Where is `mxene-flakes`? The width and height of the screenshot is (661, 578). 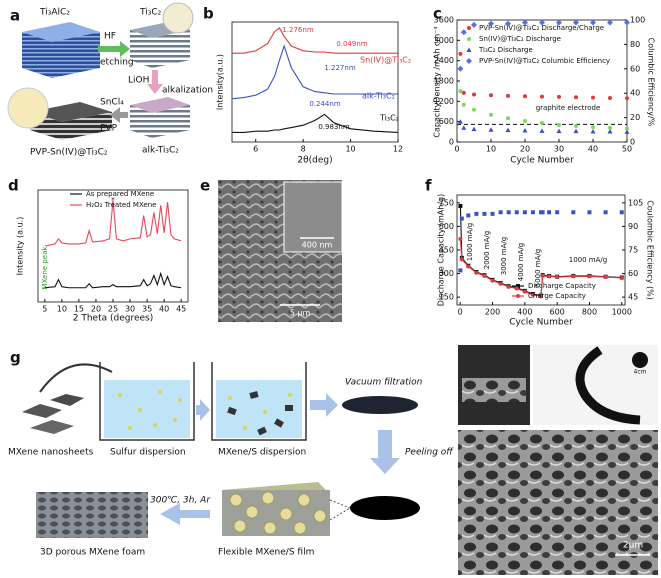
mxene-flakes is located at coordinates (260, 413).